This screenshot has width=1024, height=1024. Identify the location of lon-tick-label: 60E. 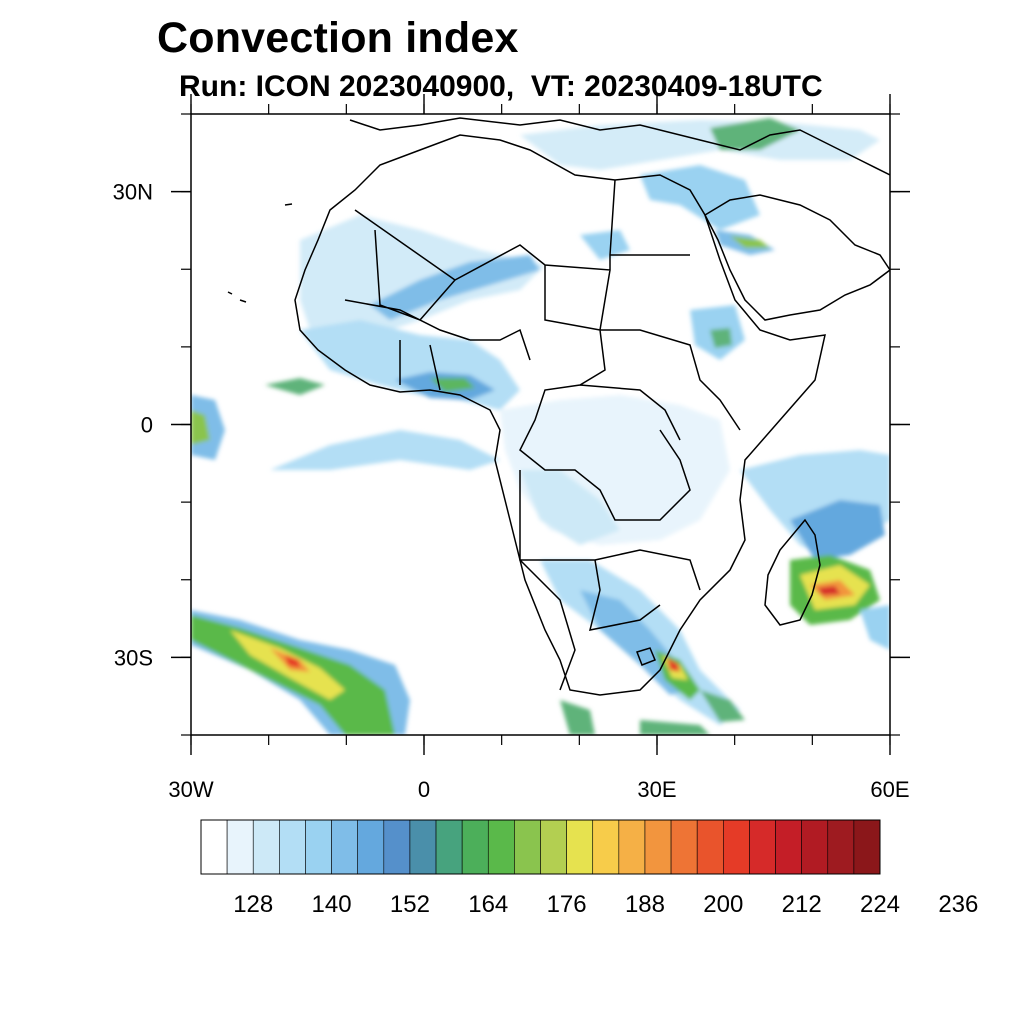
(889, 789).